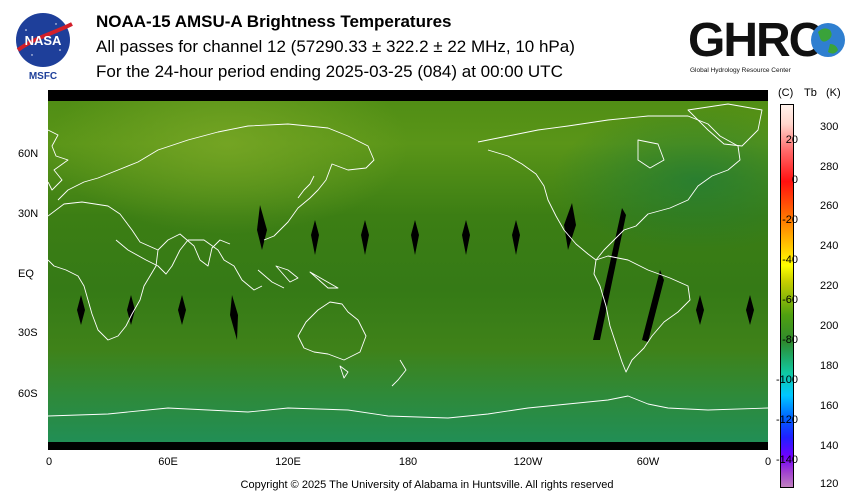 This screenshot has width=854, height=502. Describe the element at coordinates (288, 462) in the screenshot. I see `lon-label-120e: 120E` at that location.